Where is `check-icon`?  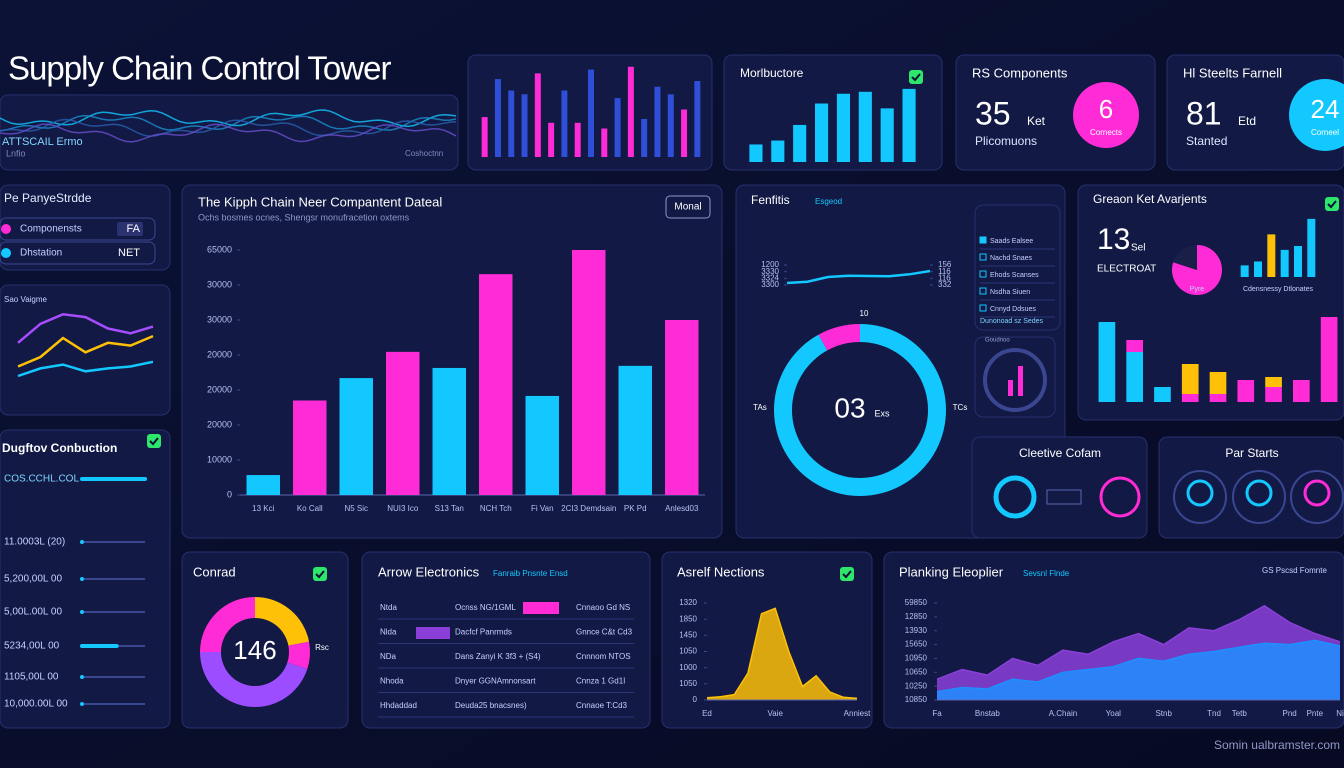 check-icon is located at coordinates (320, 574).